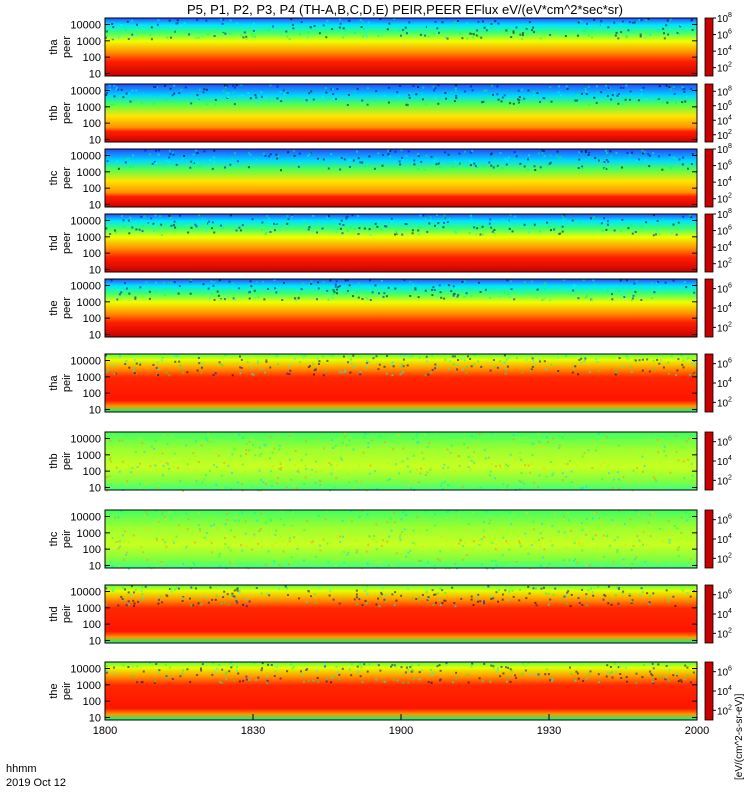 The image size is (750, 800). Describe the element at coordinates (54, 307) in the screenshot. I see `panel-probe-label: the` at that location.